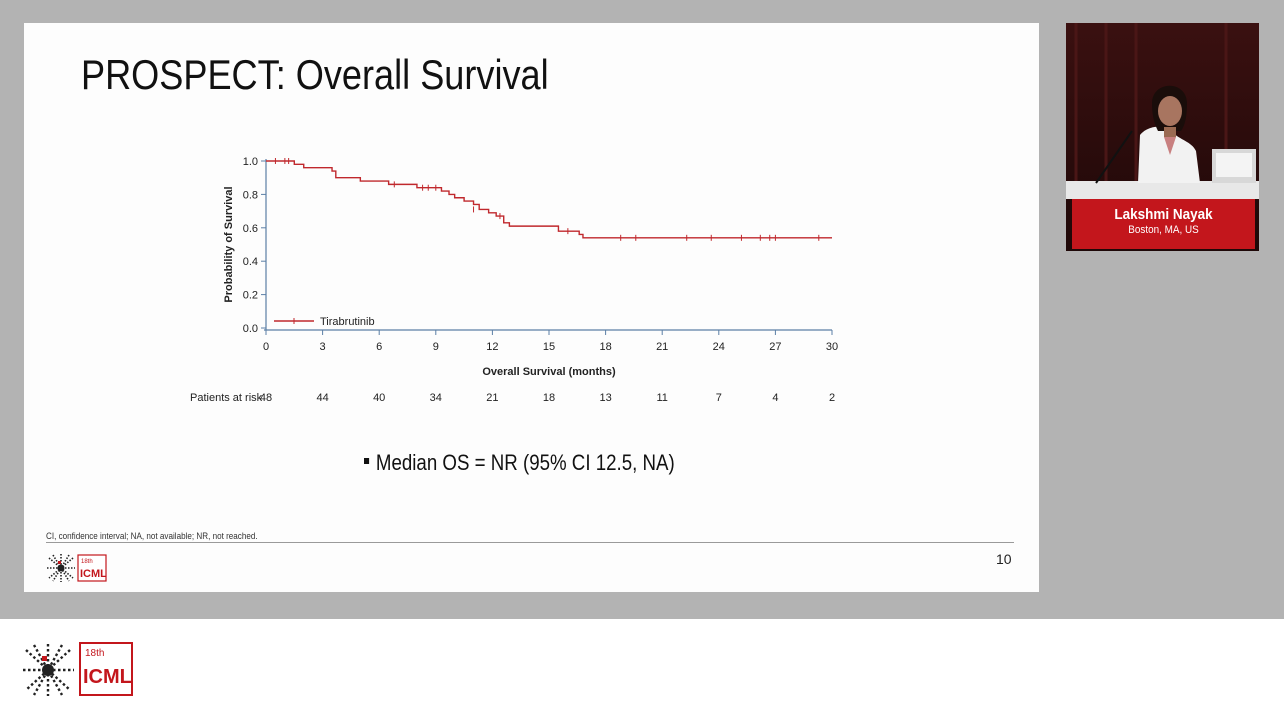 The width and height of the screenshot is (1284, 712). What do you see at coordinates (525, 462) in the screenshot?
I see `median-os-text: Median OS = NR (95% CI 12.5, NA)` at bounding box center [525, 462].